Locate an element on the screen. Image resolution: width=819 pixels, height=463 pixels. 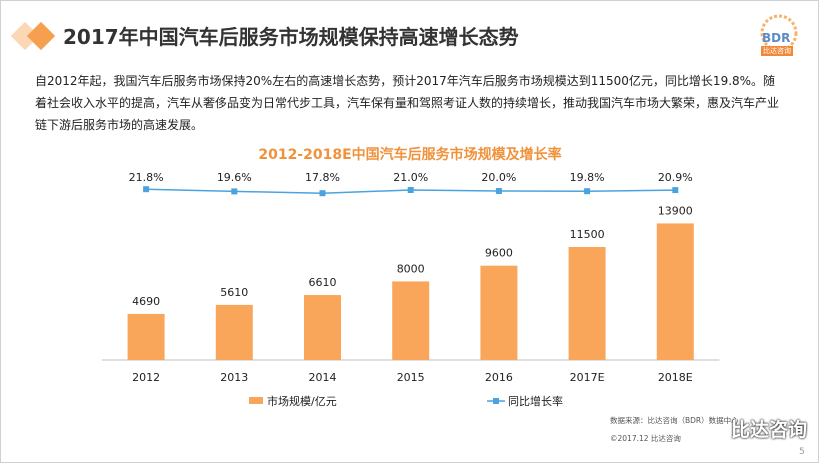
x-tick-label: 2016 is located at coordinates (499, 377).